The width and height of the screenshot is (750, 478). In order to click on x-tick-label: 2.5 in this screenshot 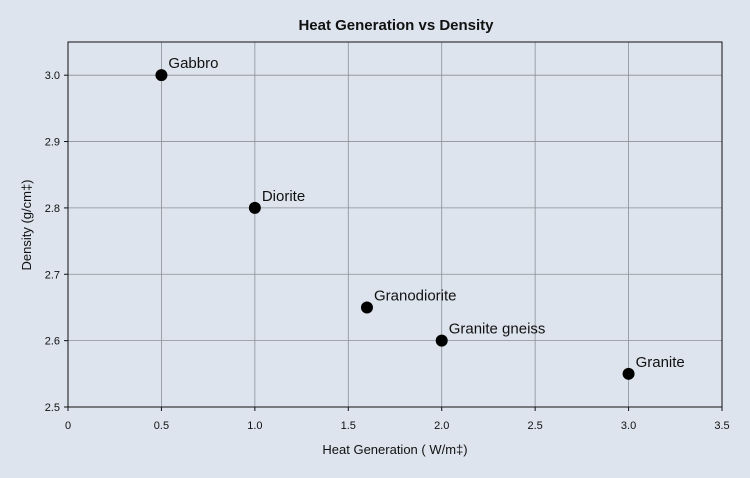, I will do `click(534, 426)`.